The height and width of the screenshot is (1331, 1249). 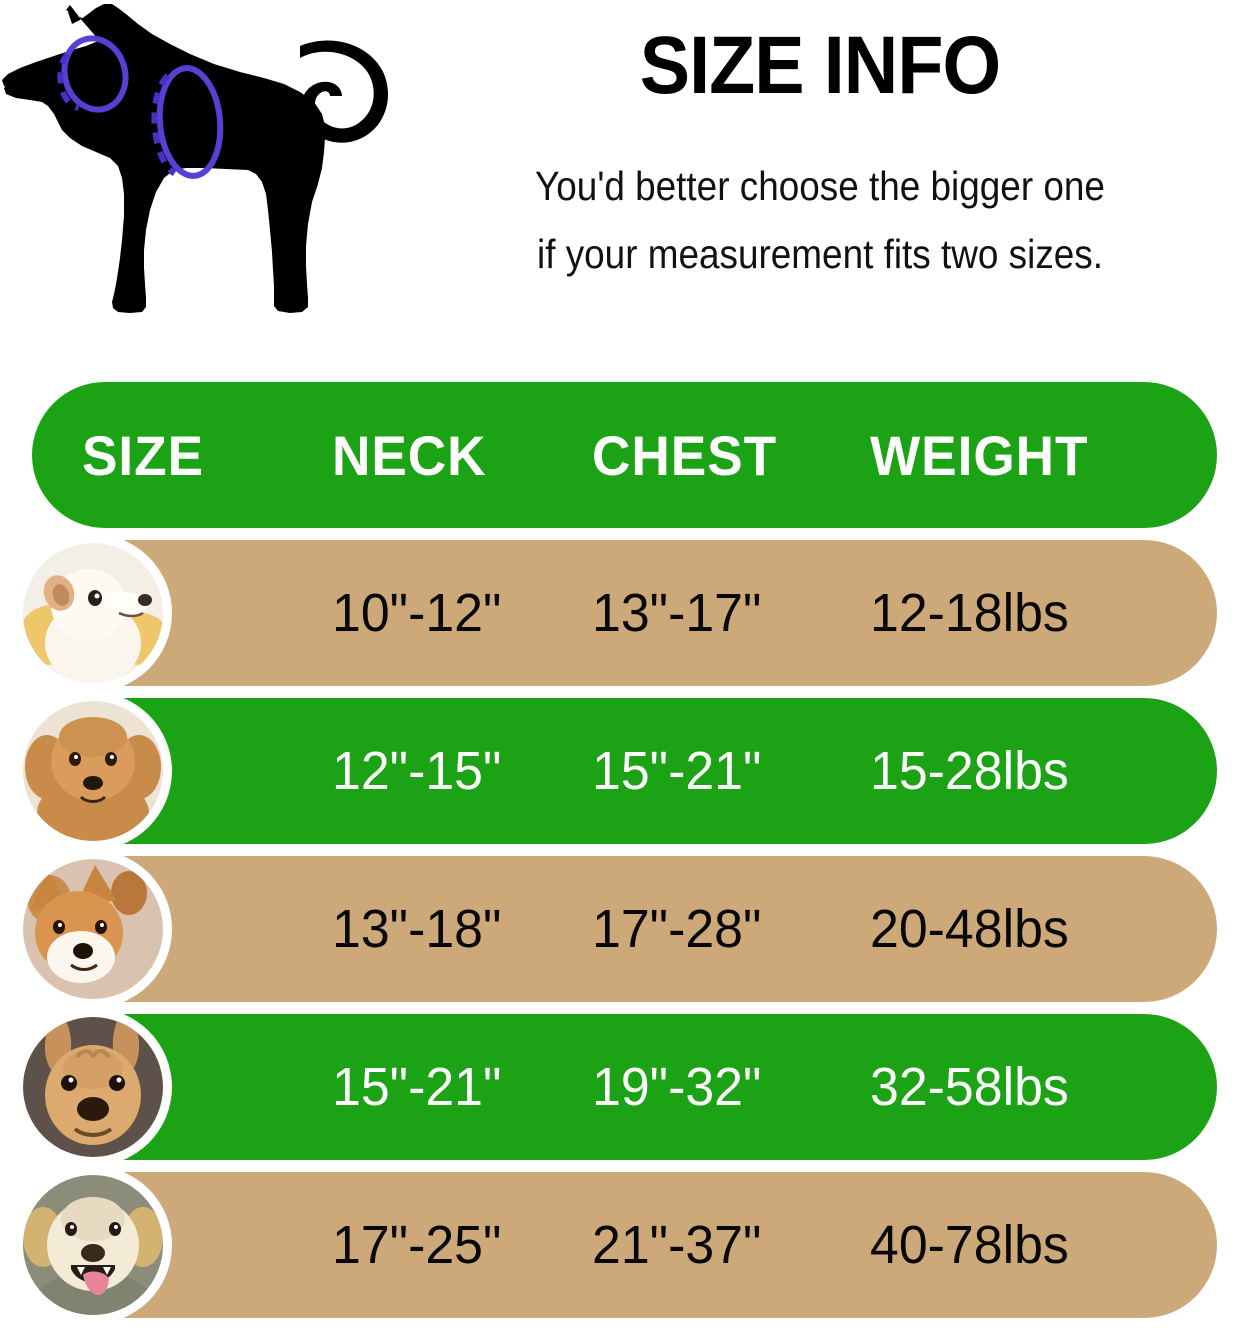 What do you see at coordinates (969, 1087) in the screenshot?
I see `cell-weight: 32-58lbs` at bounding box center [969, 1087].